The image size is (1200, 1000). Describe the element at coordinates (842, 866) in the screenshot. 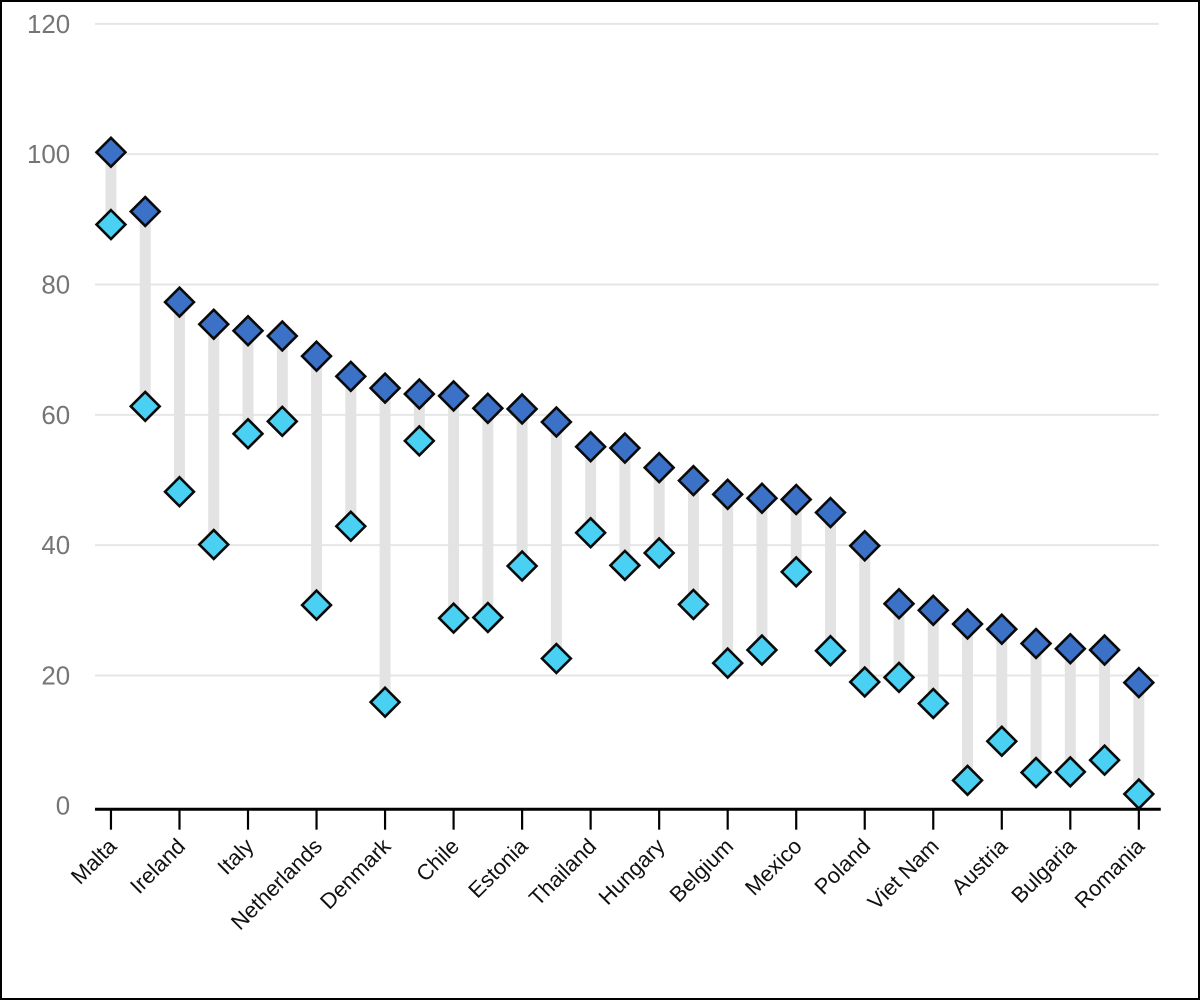

I see `x-tick-label: Poland` at that location.